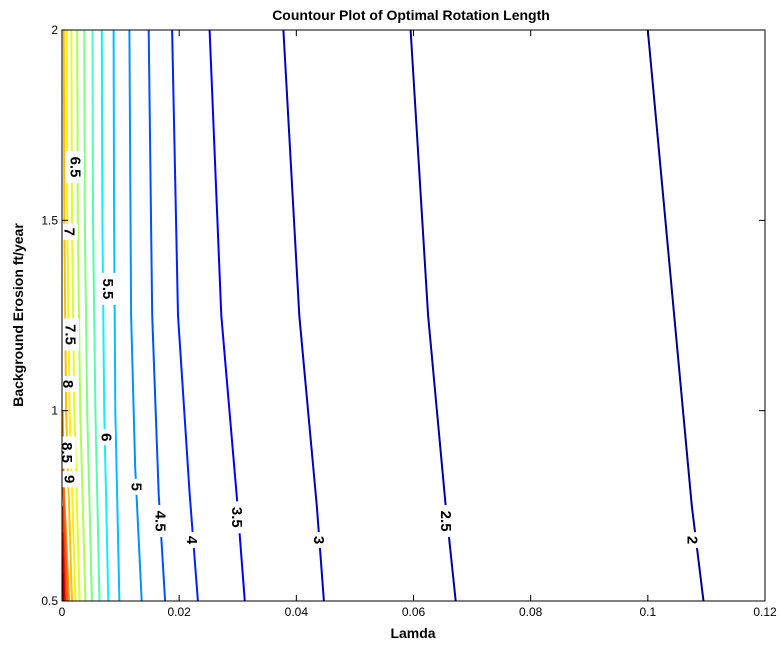 The width and height of the screenshot is (780, 646). I want to click on contour-line-8.5, so click(71, 315).